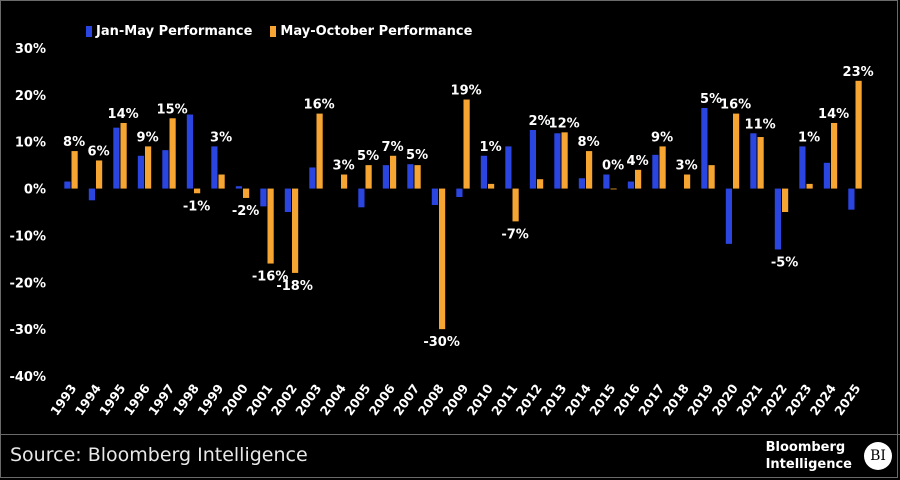 The image size is (900, 480). I want to click on data-label: 23%, so click(858, 72).